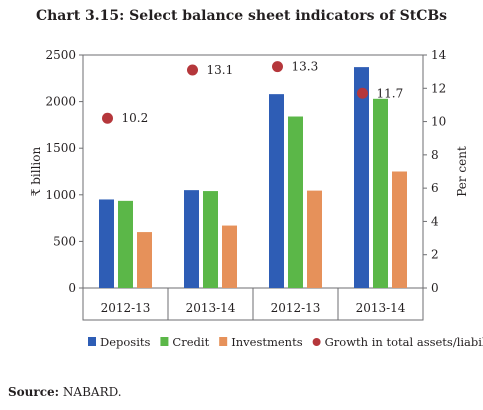  I want to click on y2-tick-label: 12, so click(438, 88).